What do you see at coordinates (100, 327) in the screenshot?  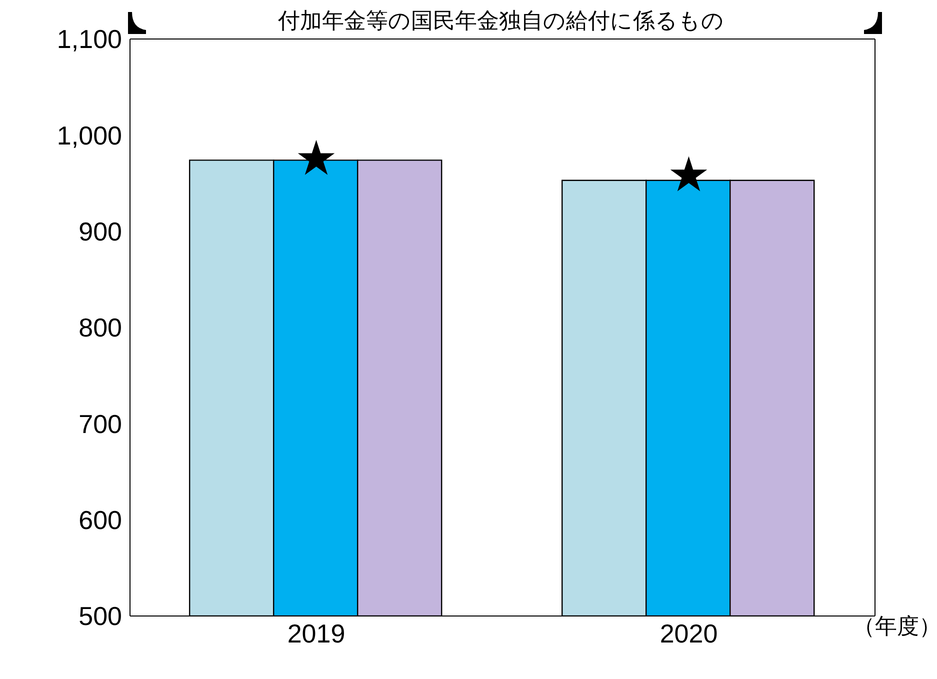 I see `y-tick-label: 800` at bounding box center [100, 327].